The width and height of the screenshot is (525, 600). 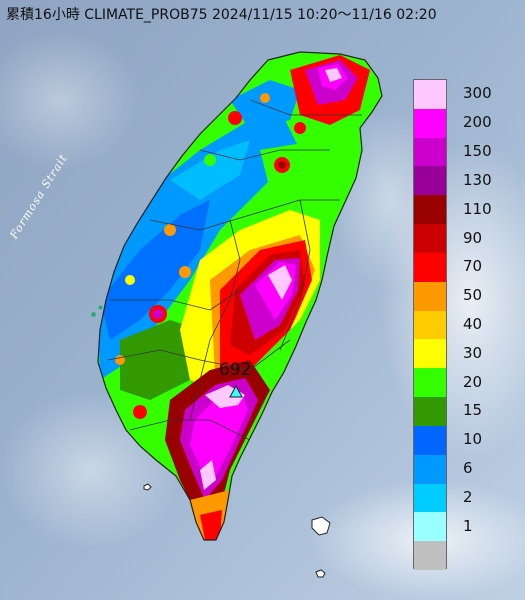 I want to click on peak-value-label: 692, so click(x=235, y=370).